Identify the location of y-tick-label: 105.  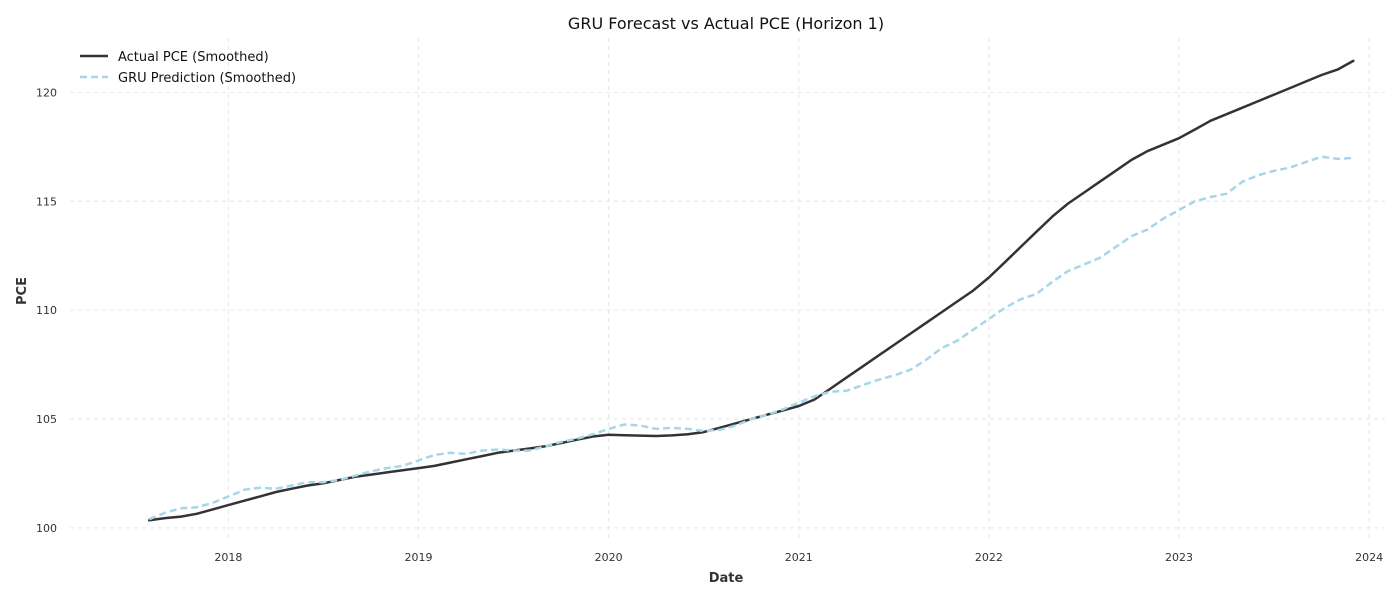
(46, 419).